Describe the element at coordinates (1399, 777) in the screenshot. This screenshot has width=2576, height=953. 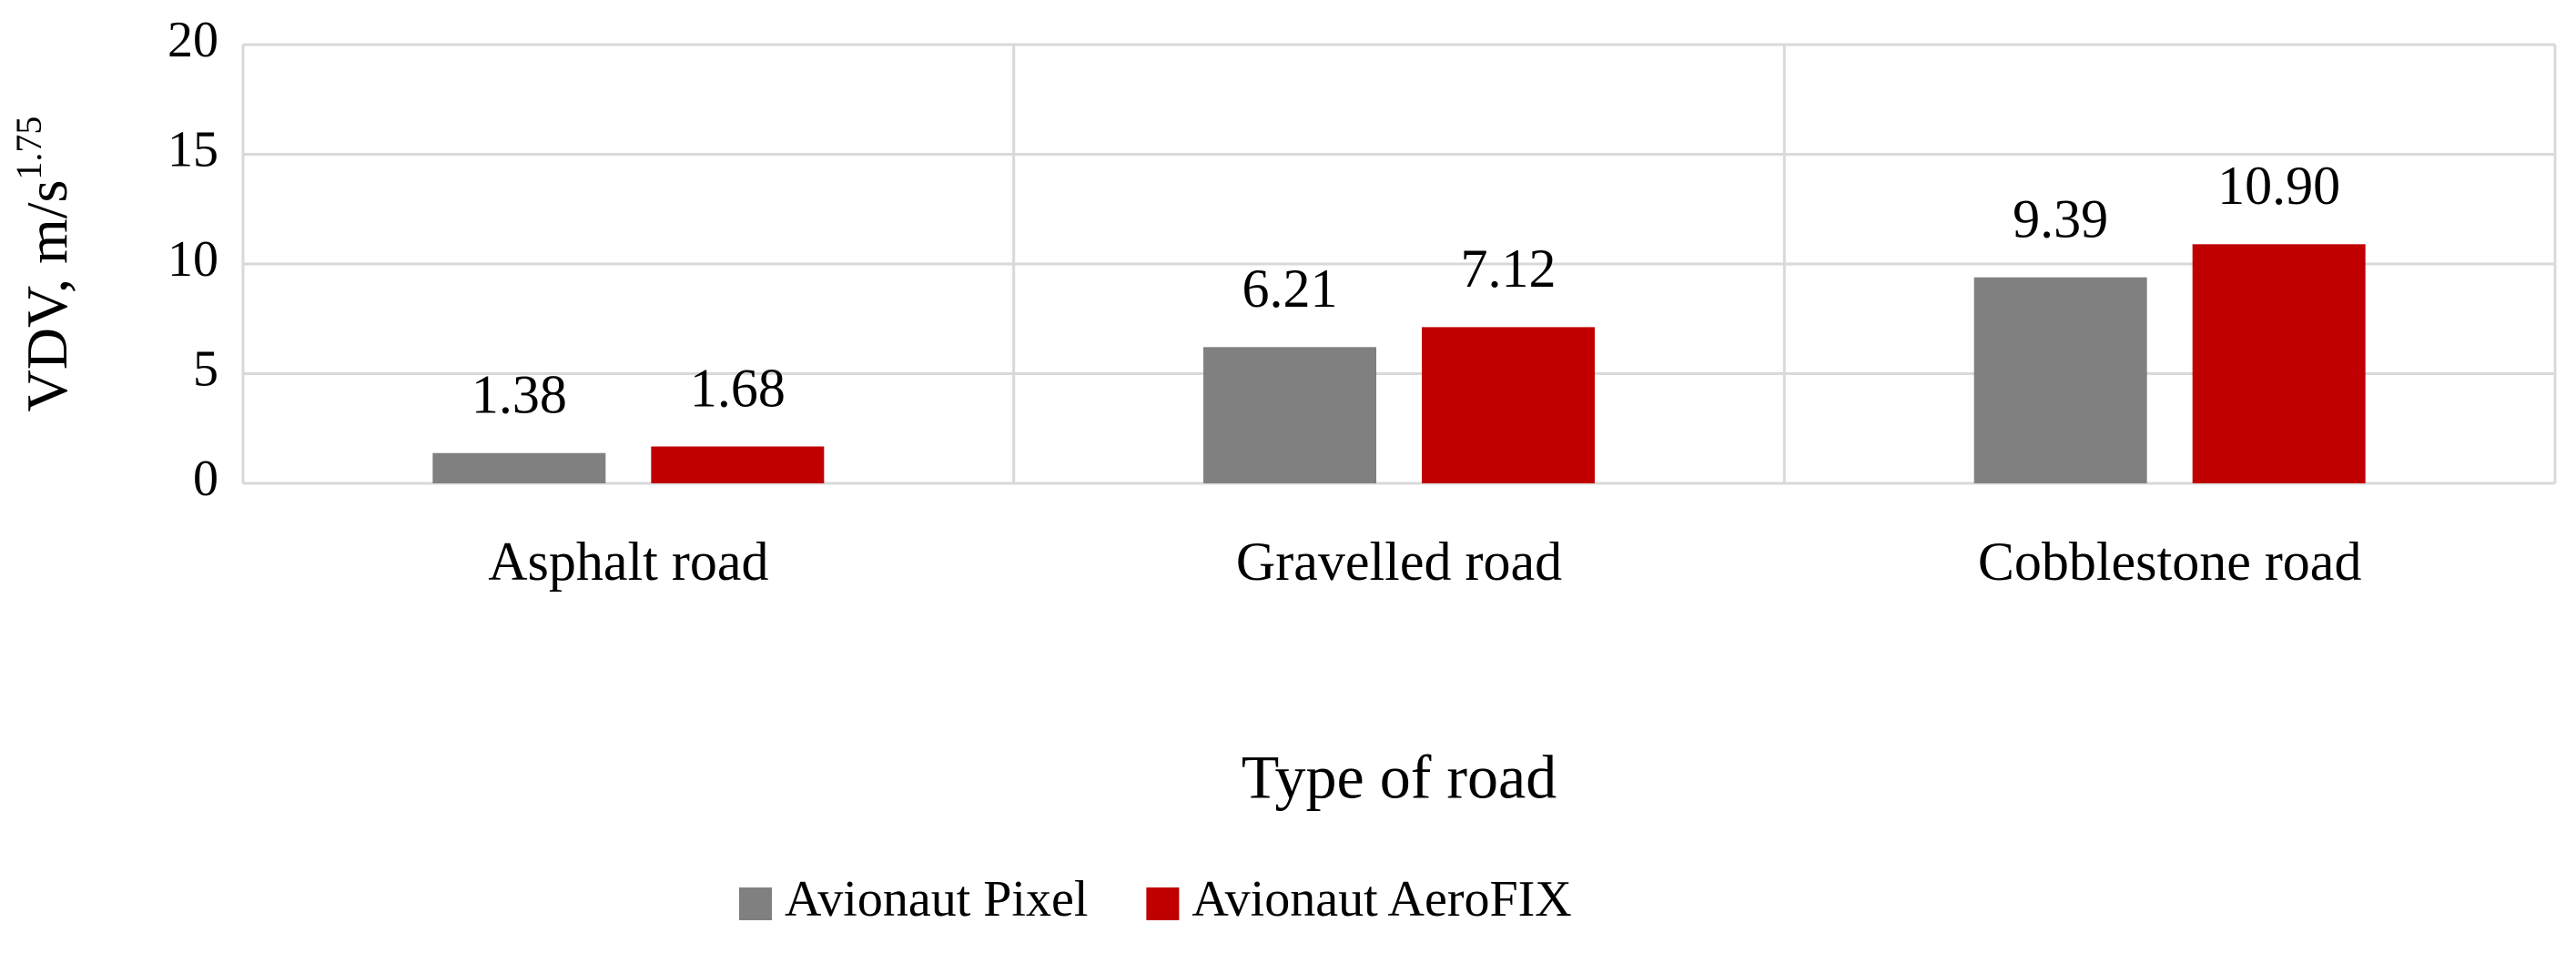
I see `x-axis-title: Type of road` at that location.